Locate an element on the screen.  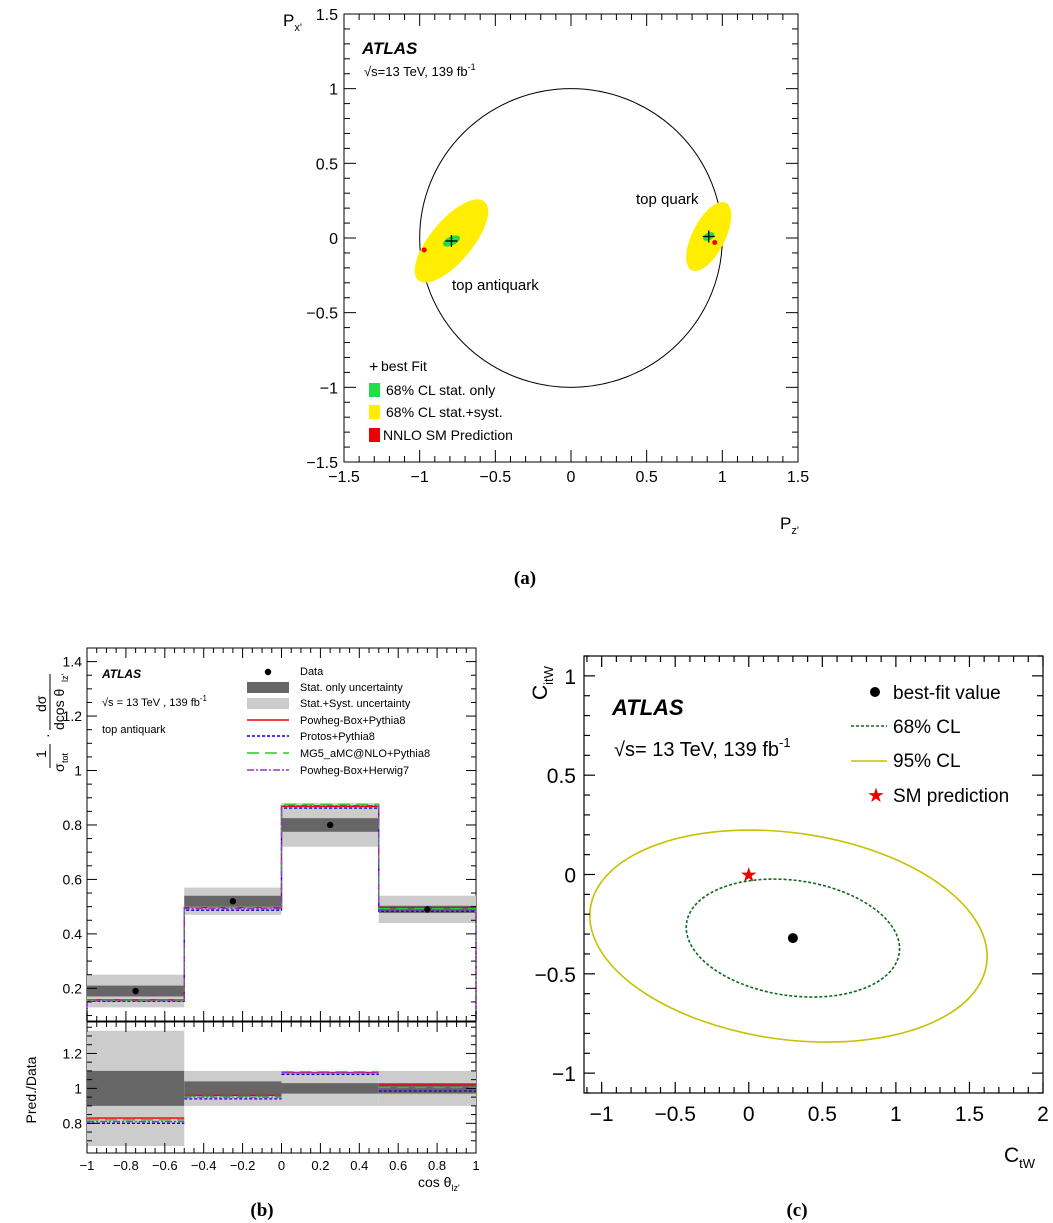
svg-text: tot is located at coordinates (65, 757).